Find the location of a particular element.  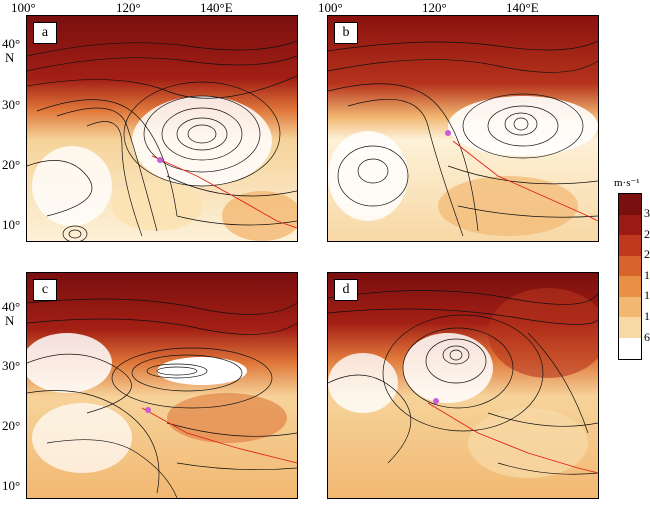

panel-label-a: a is located at coordinates (45, 33).